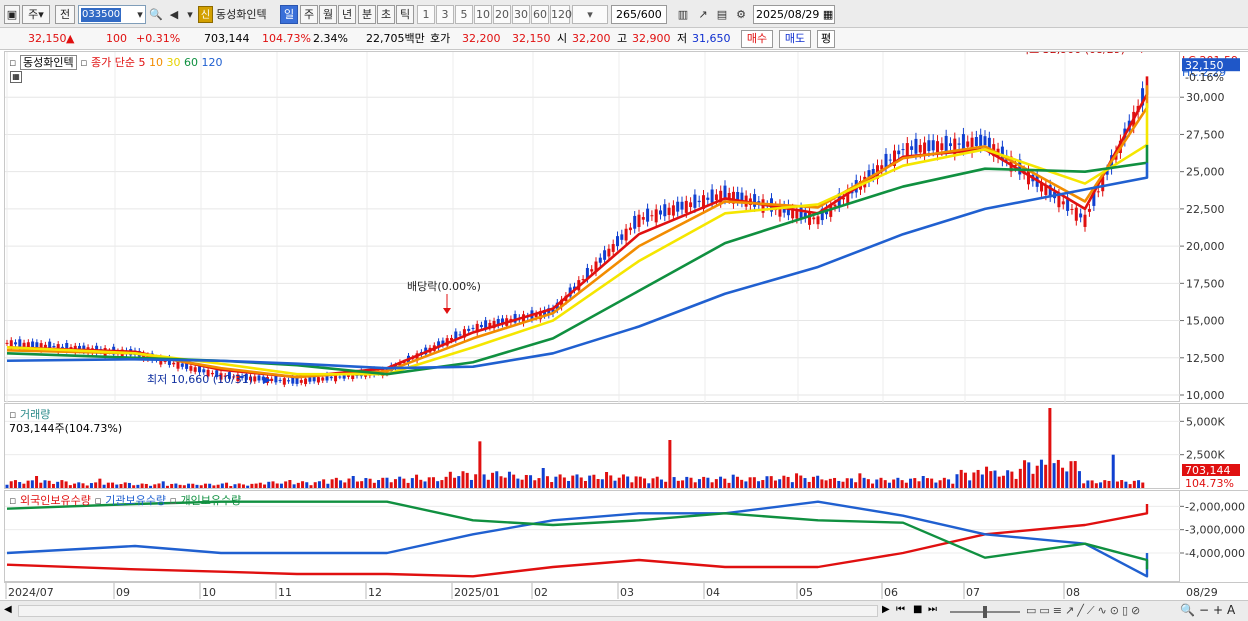 The image size is (1248, 621). I want to click on period-second-button: 초, so click(386, 14).